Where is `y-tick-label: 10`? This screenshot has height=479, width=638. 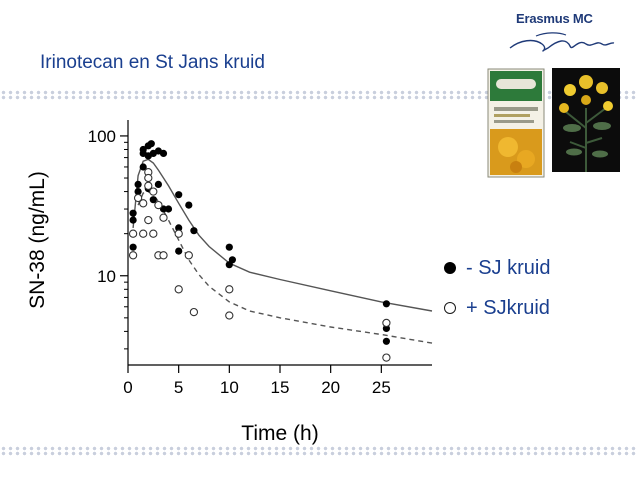
y-tick-label: 10 is located at coordinates (106, 276).